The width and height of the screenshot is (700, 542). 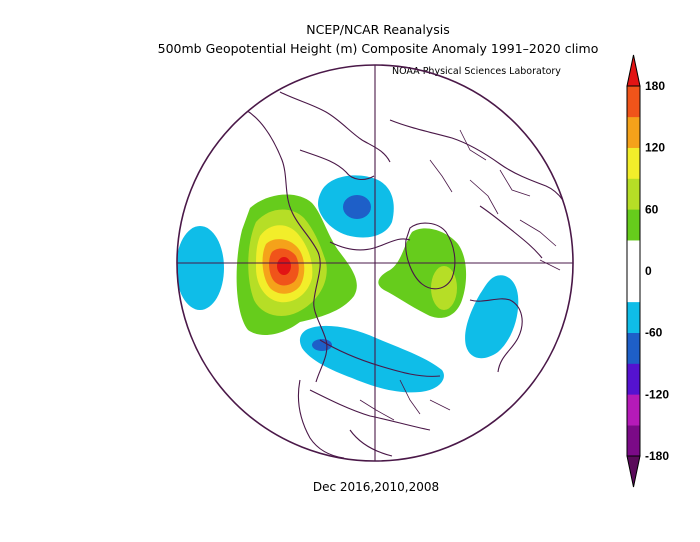 What do you see at coordinates (481, 170) in the screenshot?
I see `coastline-siberia` at bounding box center [481, 170].